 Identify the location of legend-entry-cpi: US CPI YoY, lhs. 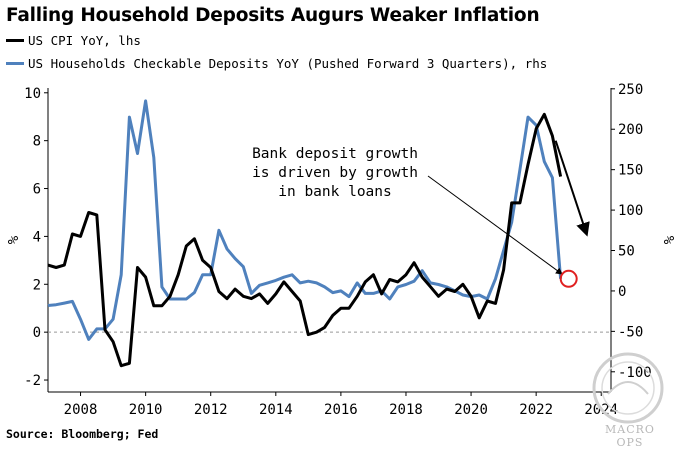
(73, 40).